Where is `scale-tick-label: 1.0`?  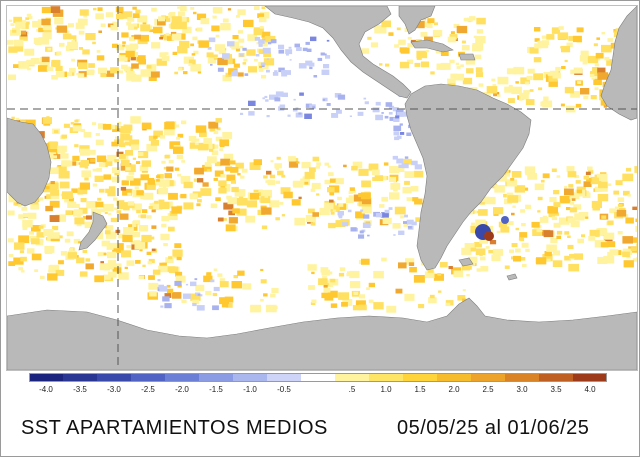
scale-tick-label: 1.0 is located at coordinates (386, 389).